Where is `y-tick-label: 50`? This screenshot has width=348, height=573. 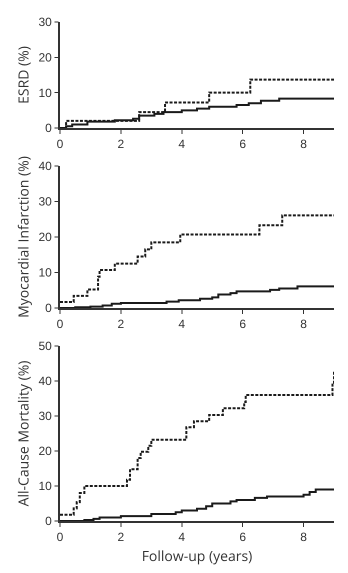 y-tick-label: 50 is located at coordinates (45, 346).